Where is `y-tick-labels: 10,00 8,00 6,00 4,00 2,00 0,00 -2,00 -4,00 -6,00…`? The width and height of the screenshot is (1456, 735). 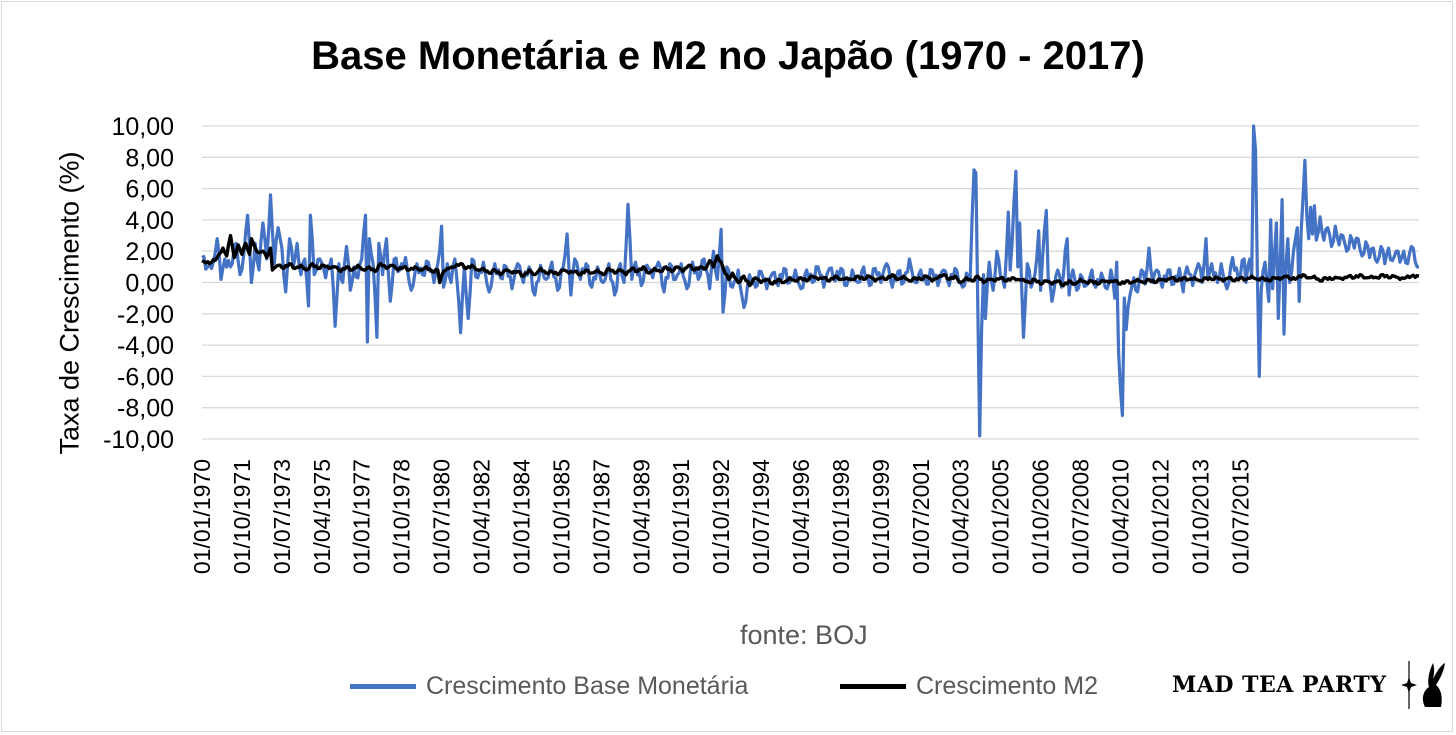
y-tick-labels: 10,00 8,00 6,00 4,00 2,00 0,00 -2,00 -4,00 -6,00… is located at coordinates (138, 283).